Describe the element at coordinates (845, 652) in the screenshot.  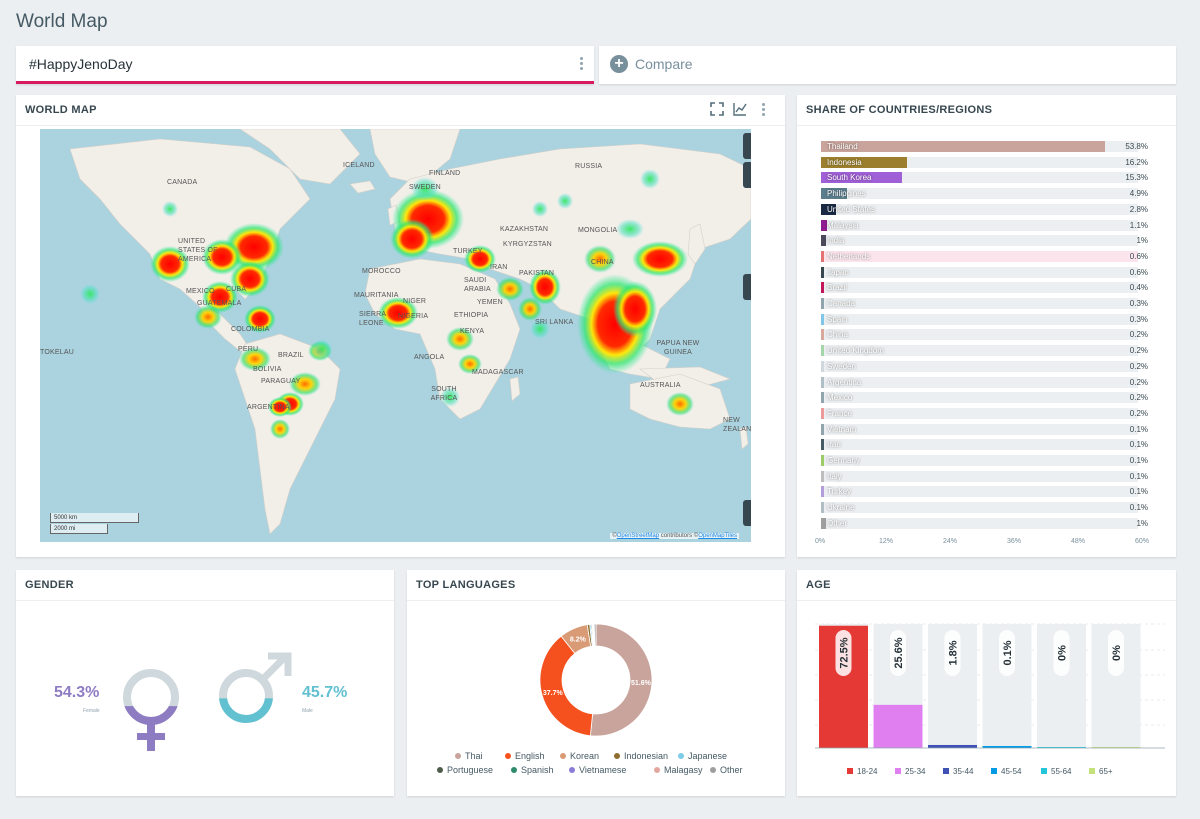
I see `age-value-label: 72.5%` at that location.